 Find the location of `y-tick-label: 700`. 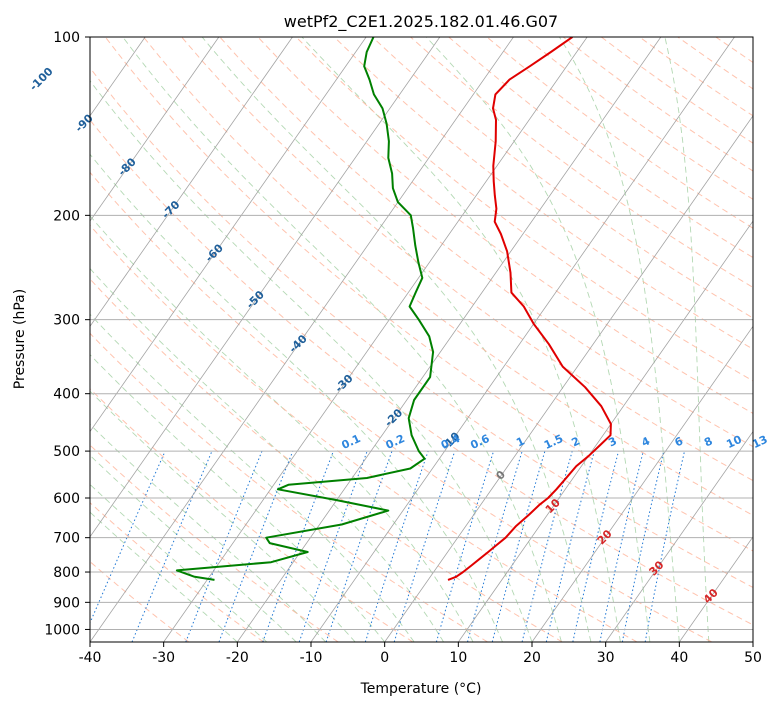

y-tick-label: 700 is located at coordinates (66, 539).